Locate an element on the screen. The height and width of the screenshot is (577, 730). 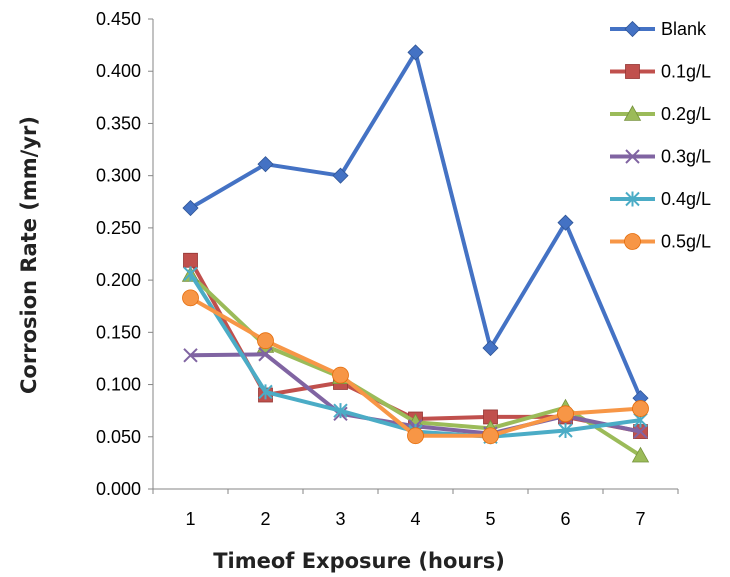
legend-label: 0.2g/L is located at coordinates (686, 114).